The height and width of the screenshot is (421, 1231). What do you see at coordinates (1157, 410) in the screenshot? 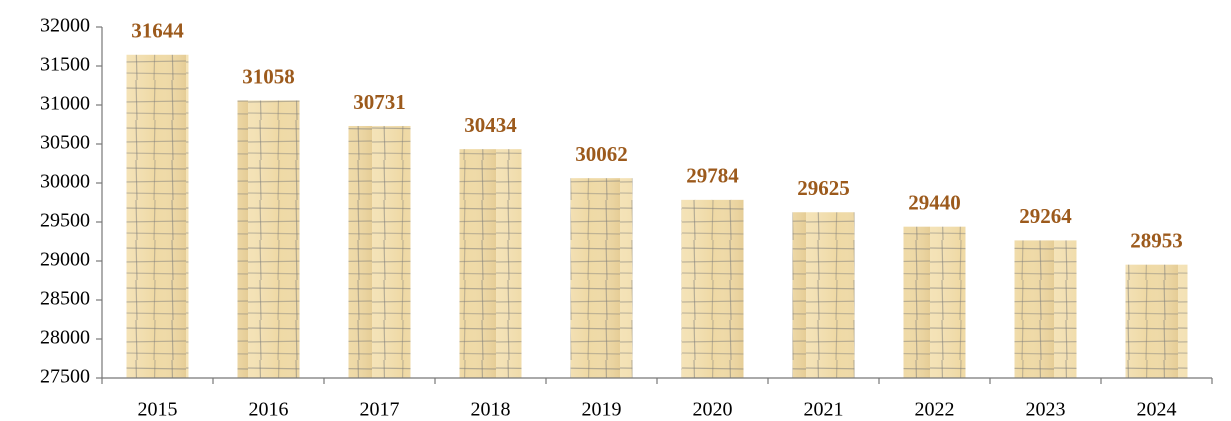
I see `x-tick-label: 2024` at bounding box center [1157, 410].